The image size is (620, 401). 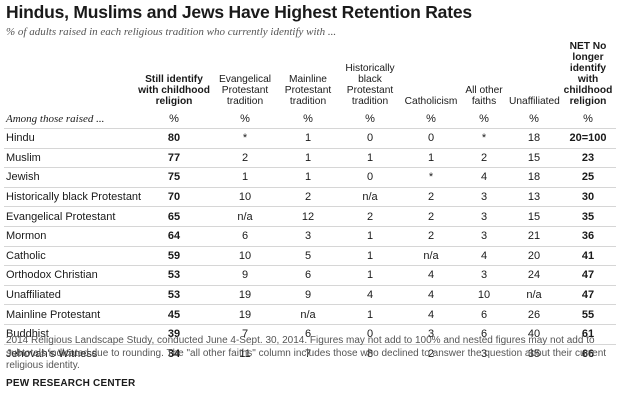 I want to click on cell-net: 66, so click(x=588, y=353).